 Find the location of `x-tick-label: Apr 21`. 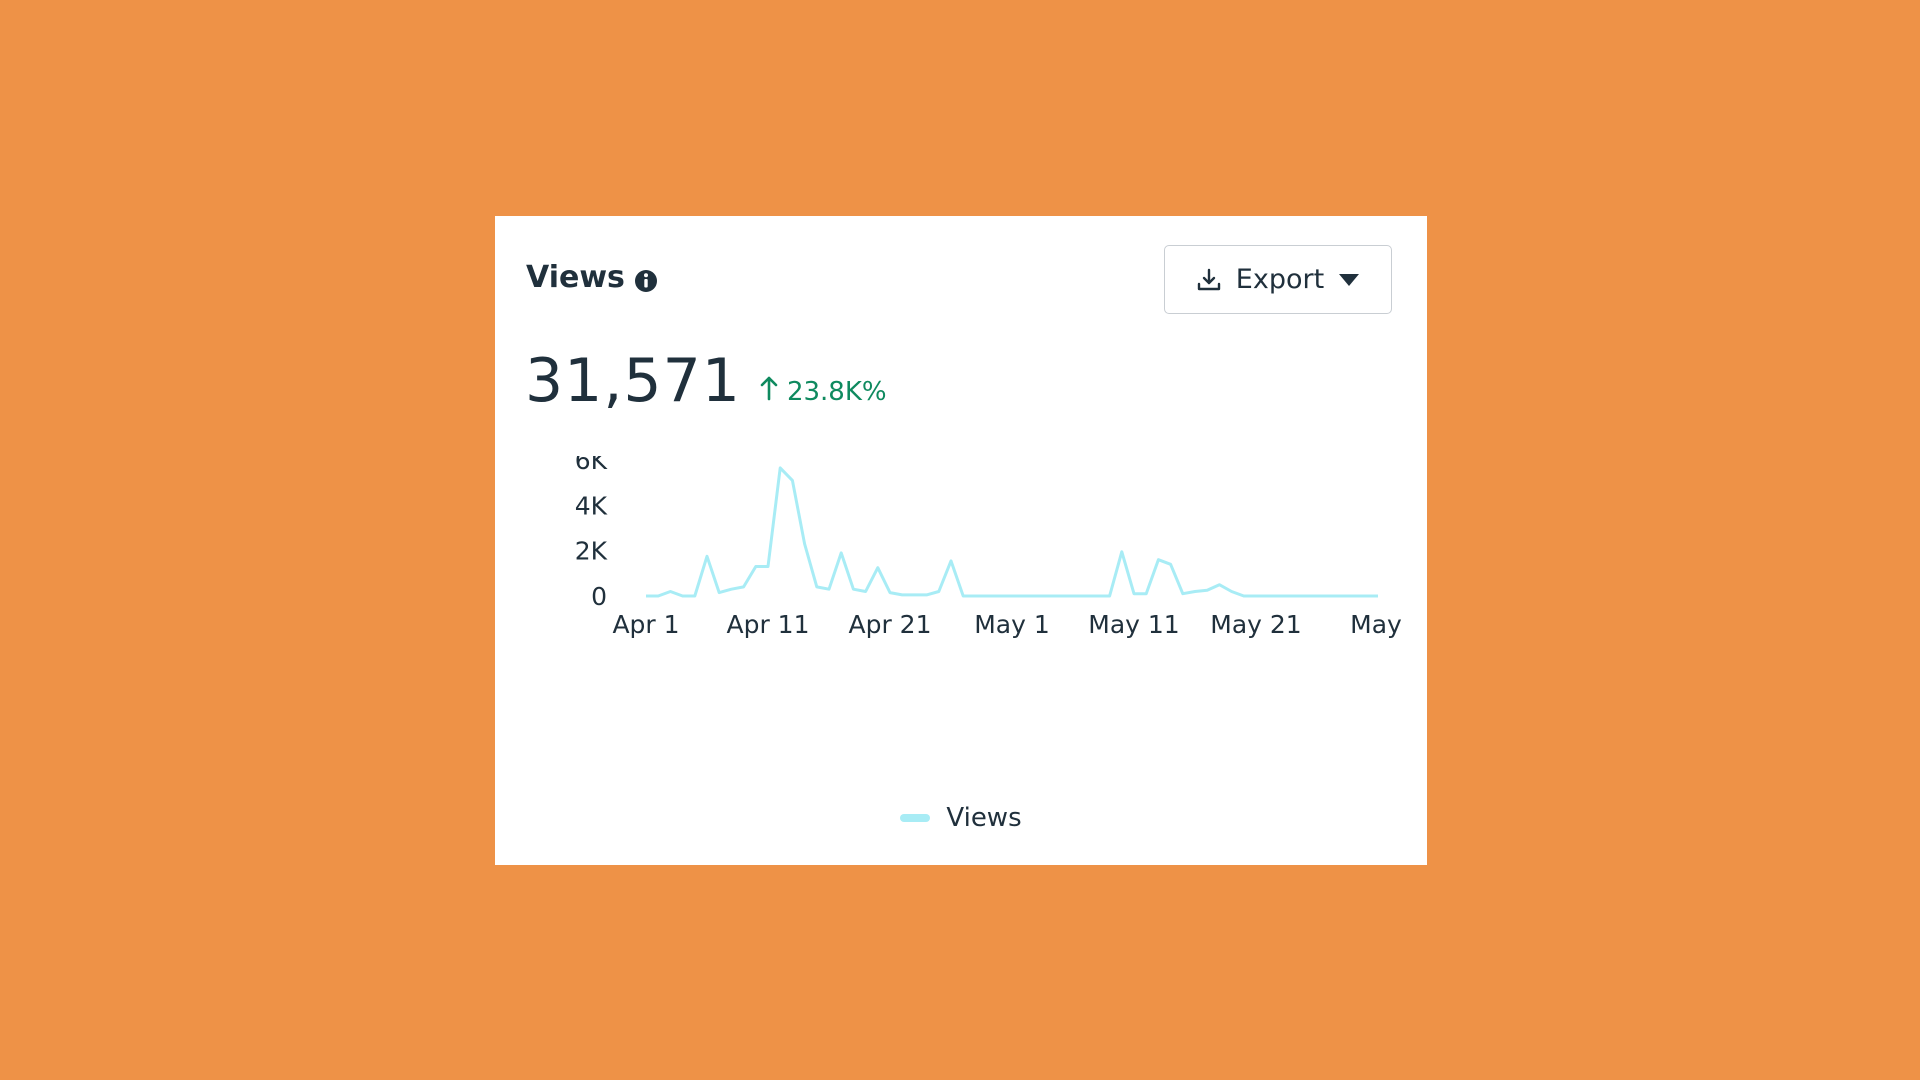

x-tick-label: Apr 21 is located at coordinates (889, 624).